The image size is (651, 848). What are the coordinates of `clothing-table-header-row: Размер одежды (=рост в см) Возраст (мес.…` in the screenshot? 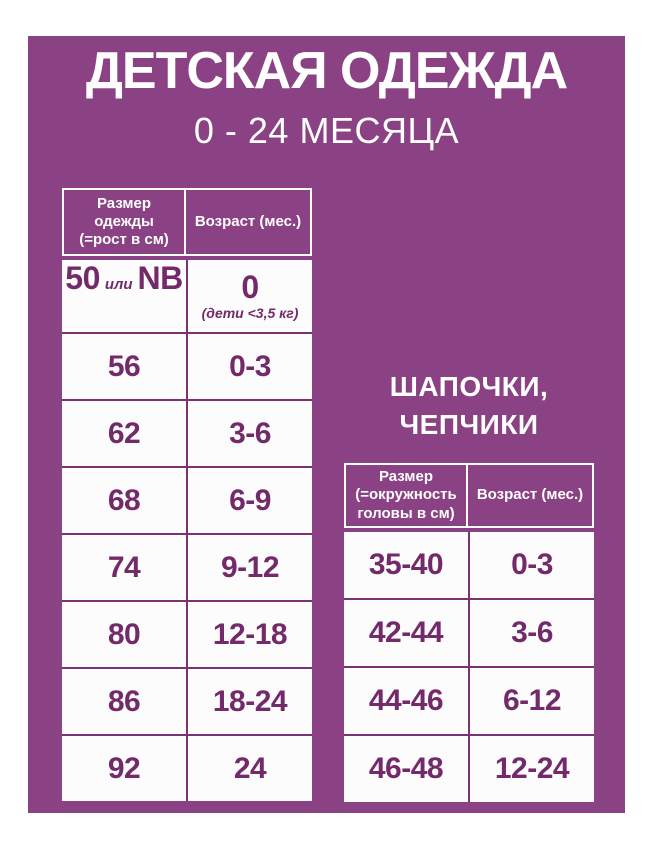 It's located at (187, 222).